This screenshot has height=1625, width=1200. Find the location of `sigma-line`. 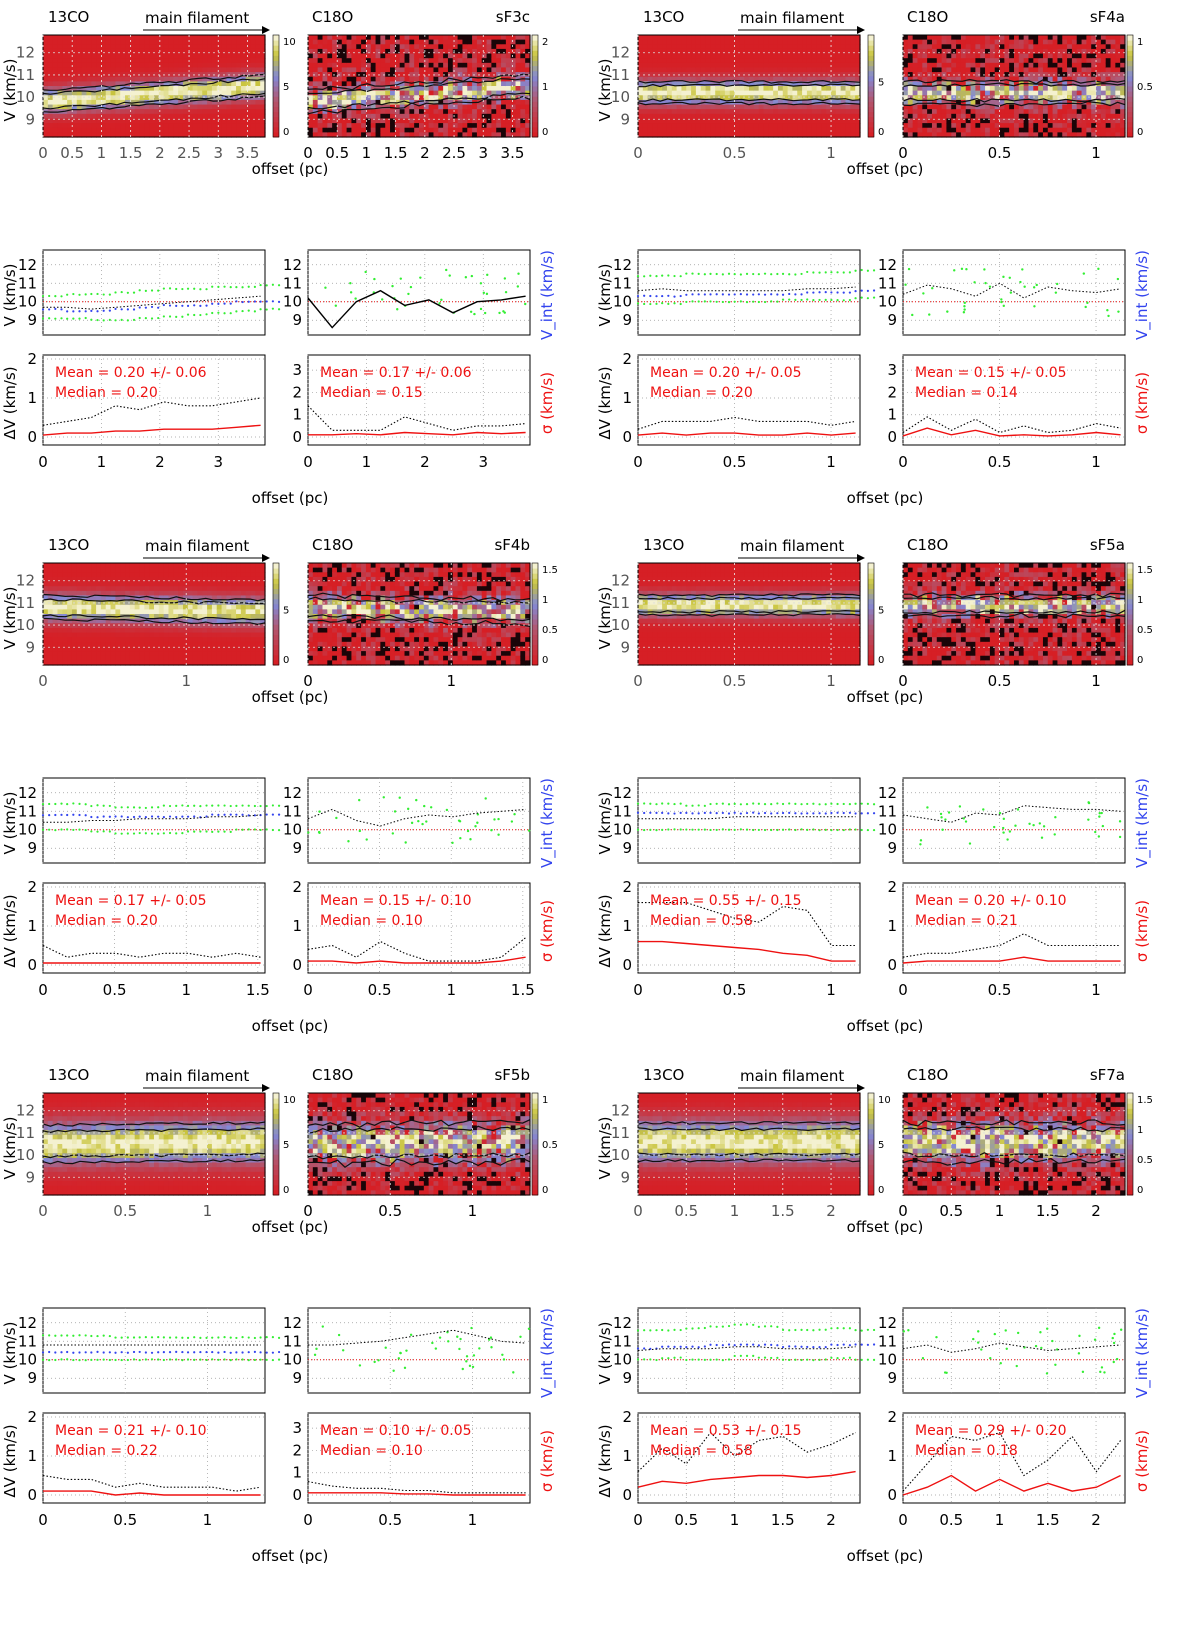

sigma-line is located at coordinates (746, 434).